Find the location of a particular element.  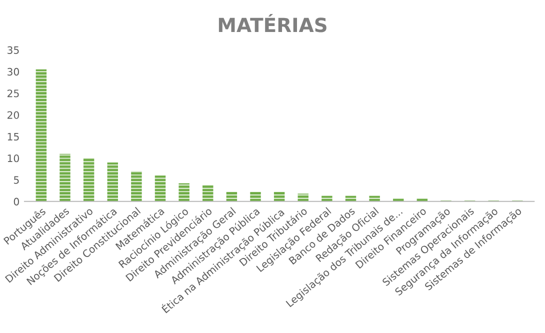

y-tick-label: 5 is located at coordinates (16, 180).